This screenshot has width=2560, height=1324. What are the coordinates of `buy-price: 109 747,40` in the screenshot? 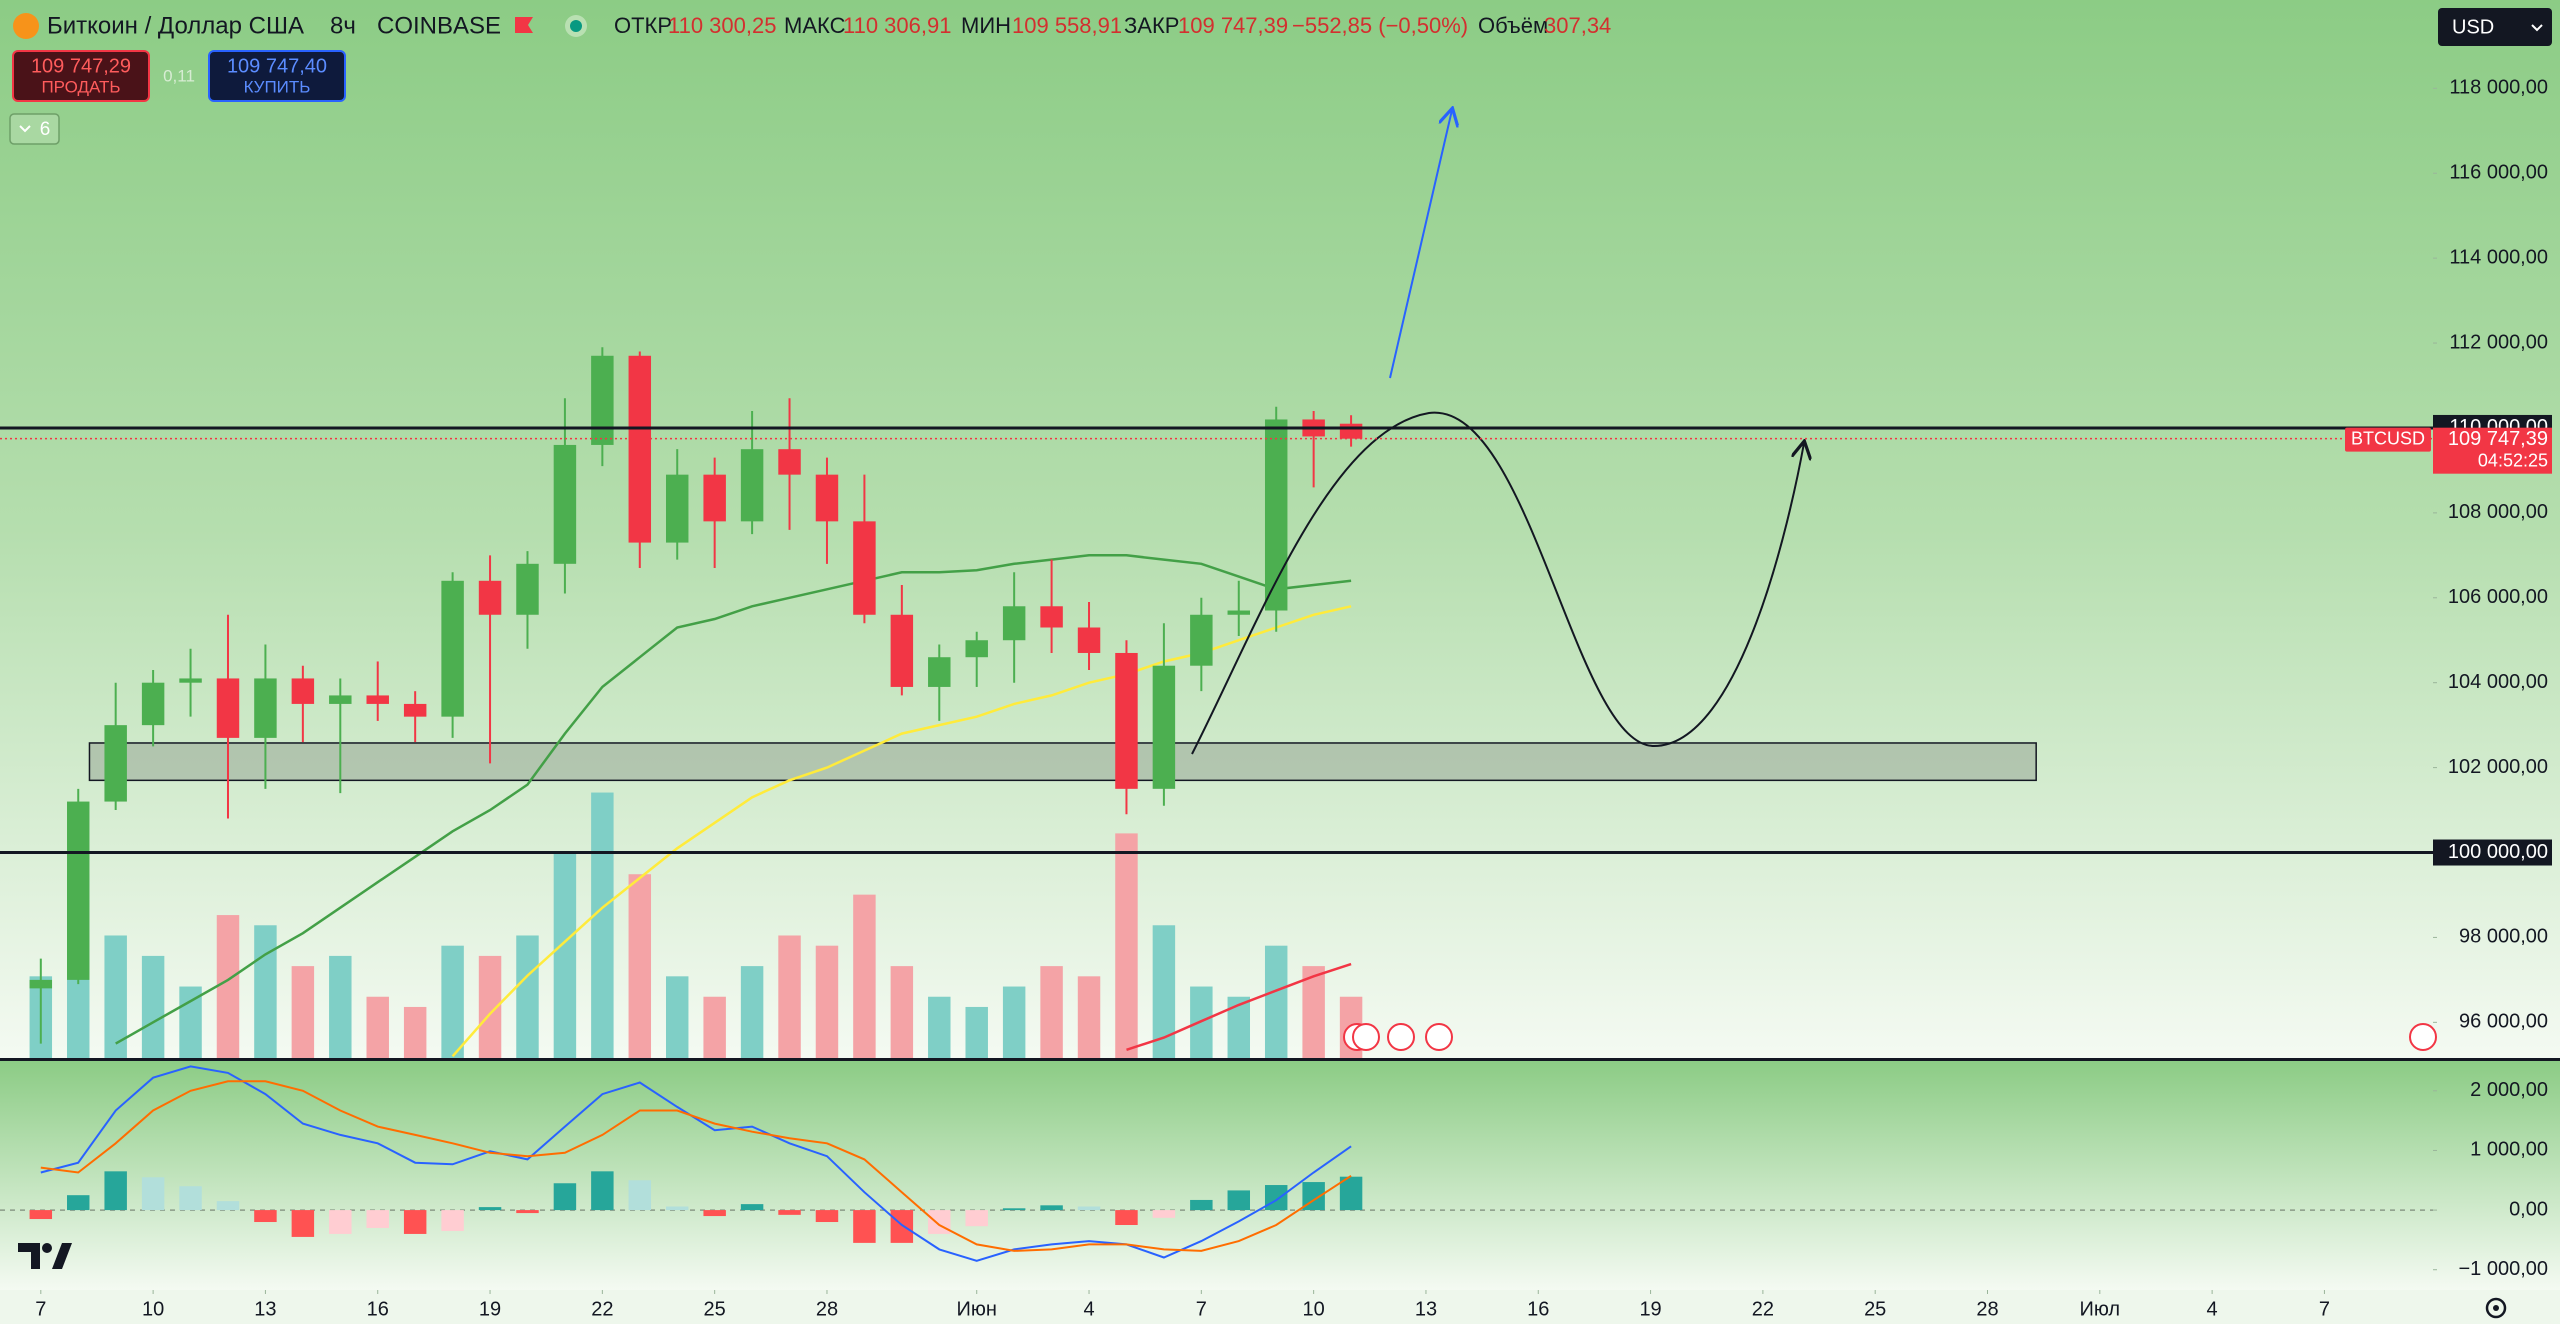 It's located at (277, 66).